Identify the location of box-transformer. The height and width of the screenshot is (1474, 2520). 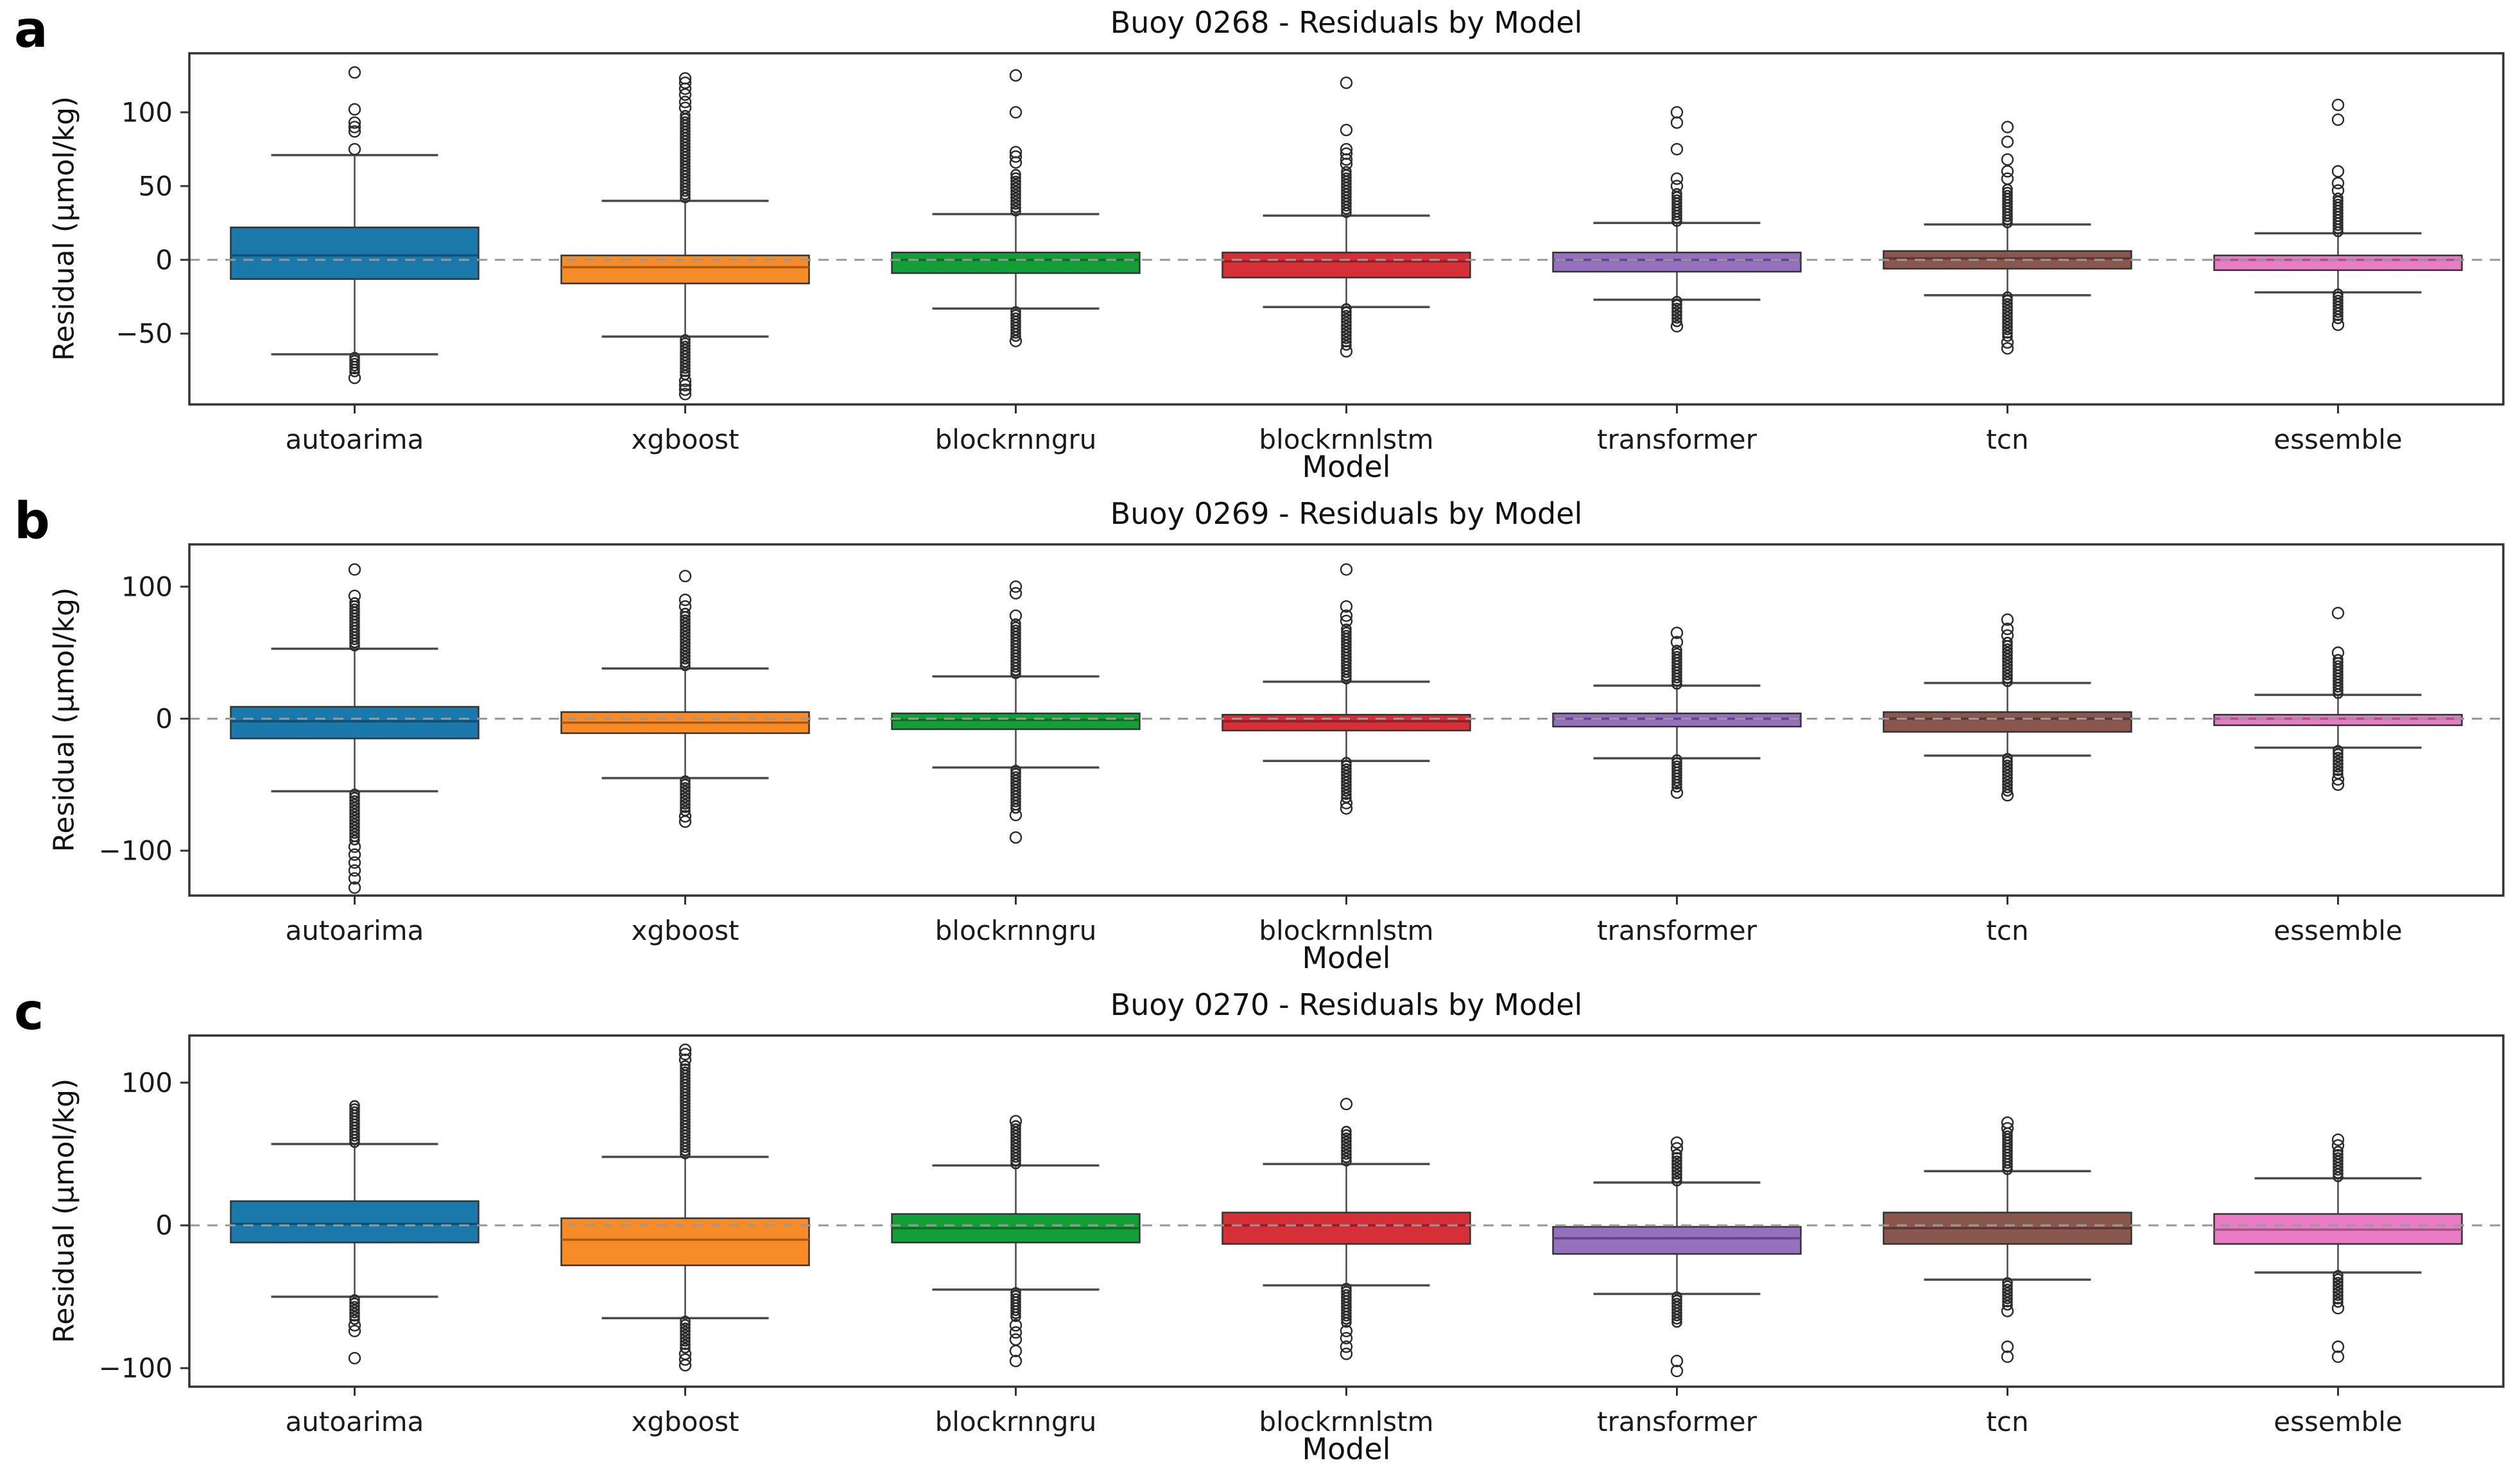
(1677, 713).